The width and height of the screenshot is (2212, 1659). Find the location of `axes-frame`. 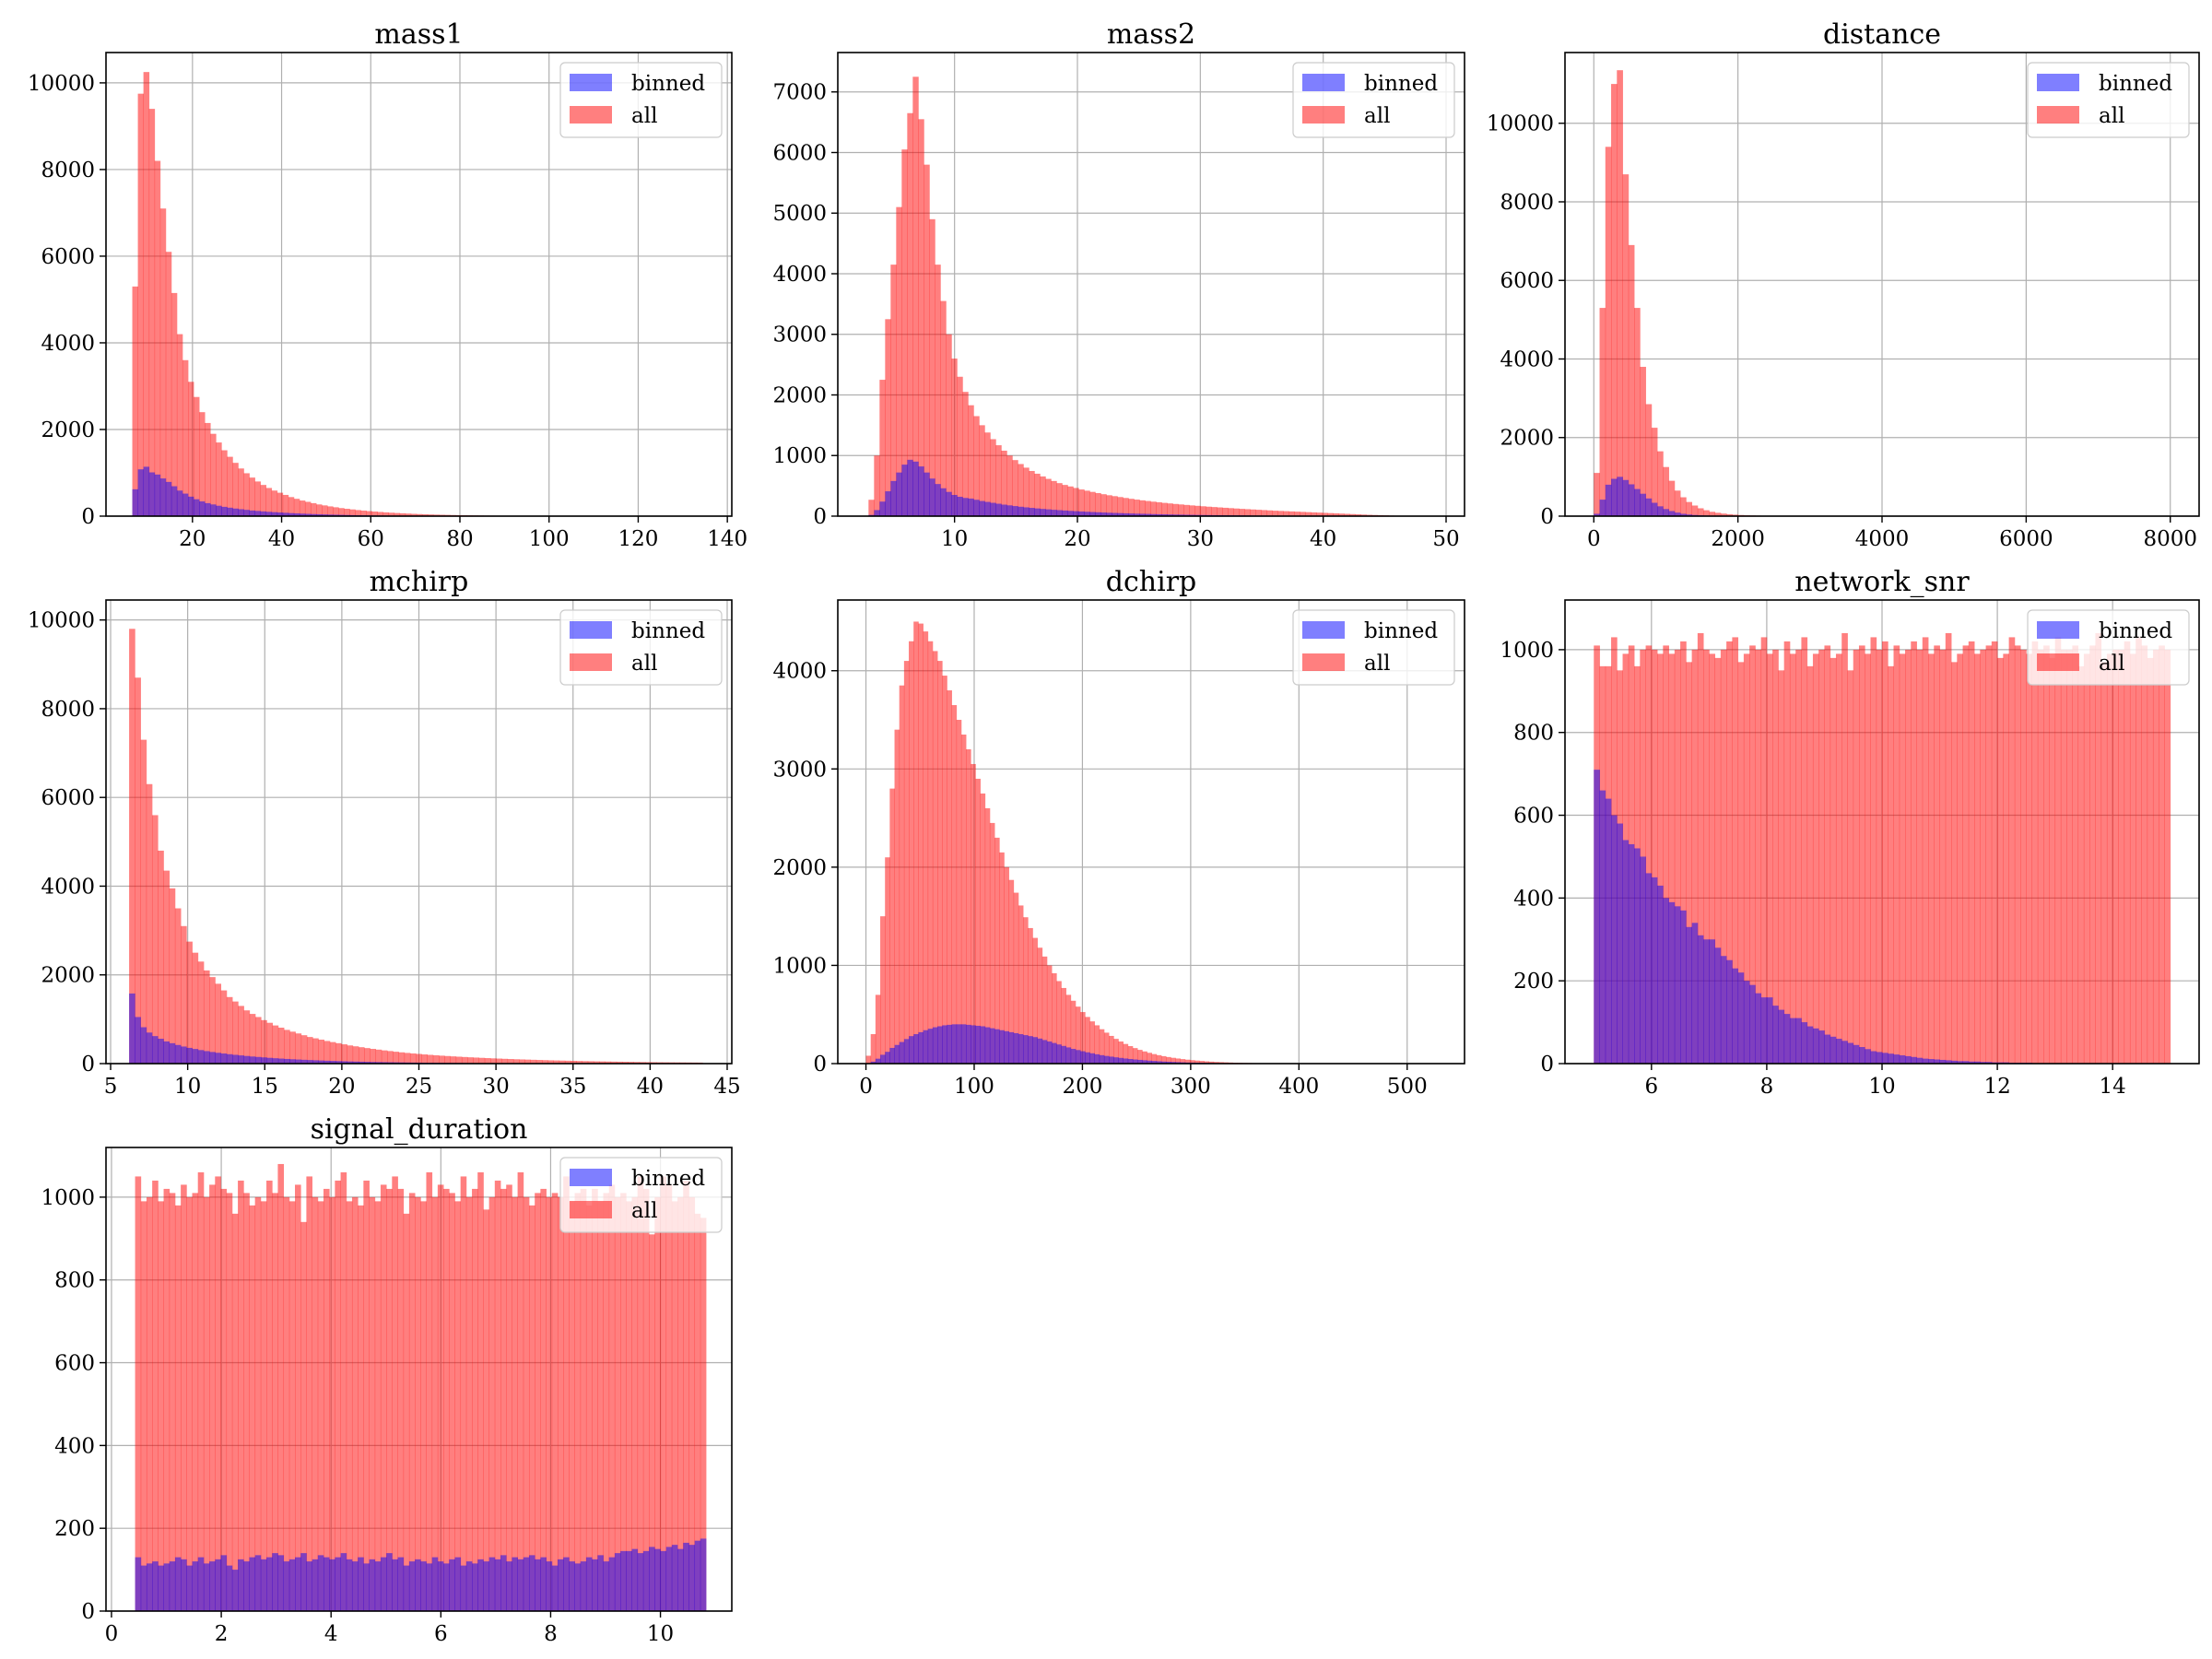

axes-frame is located at coordinates (419, 1379).